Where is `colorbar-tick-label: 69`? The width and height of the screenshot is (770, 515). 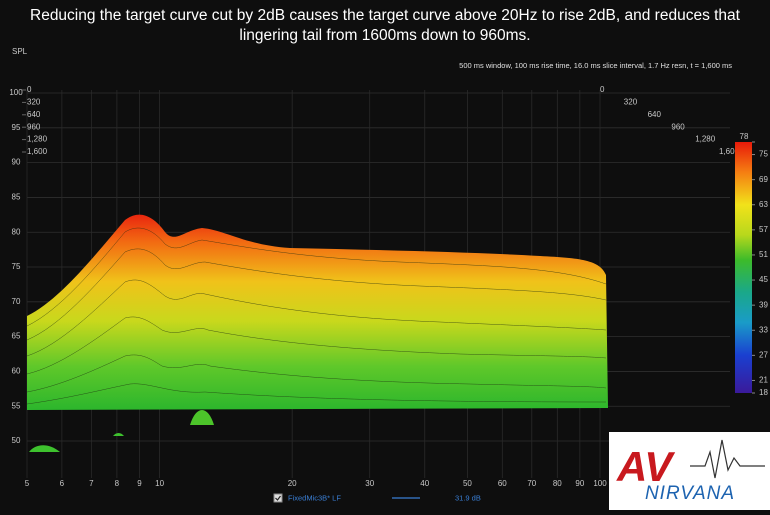
colorbar-tick-label: 69 is located at coordinates (763, 179).